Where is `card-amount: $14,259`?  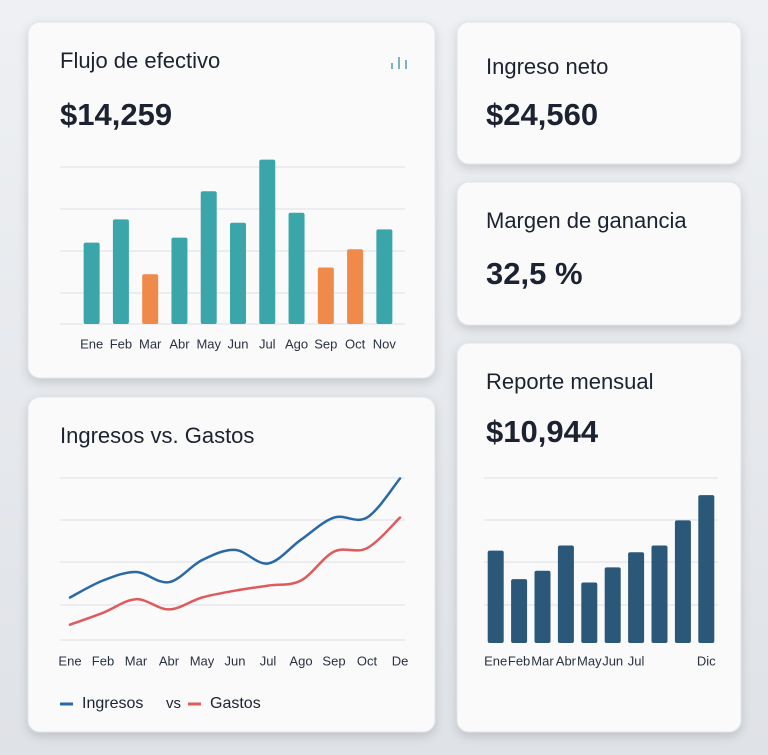 card-amount: $14,259 is located at coordinates (116, 114).